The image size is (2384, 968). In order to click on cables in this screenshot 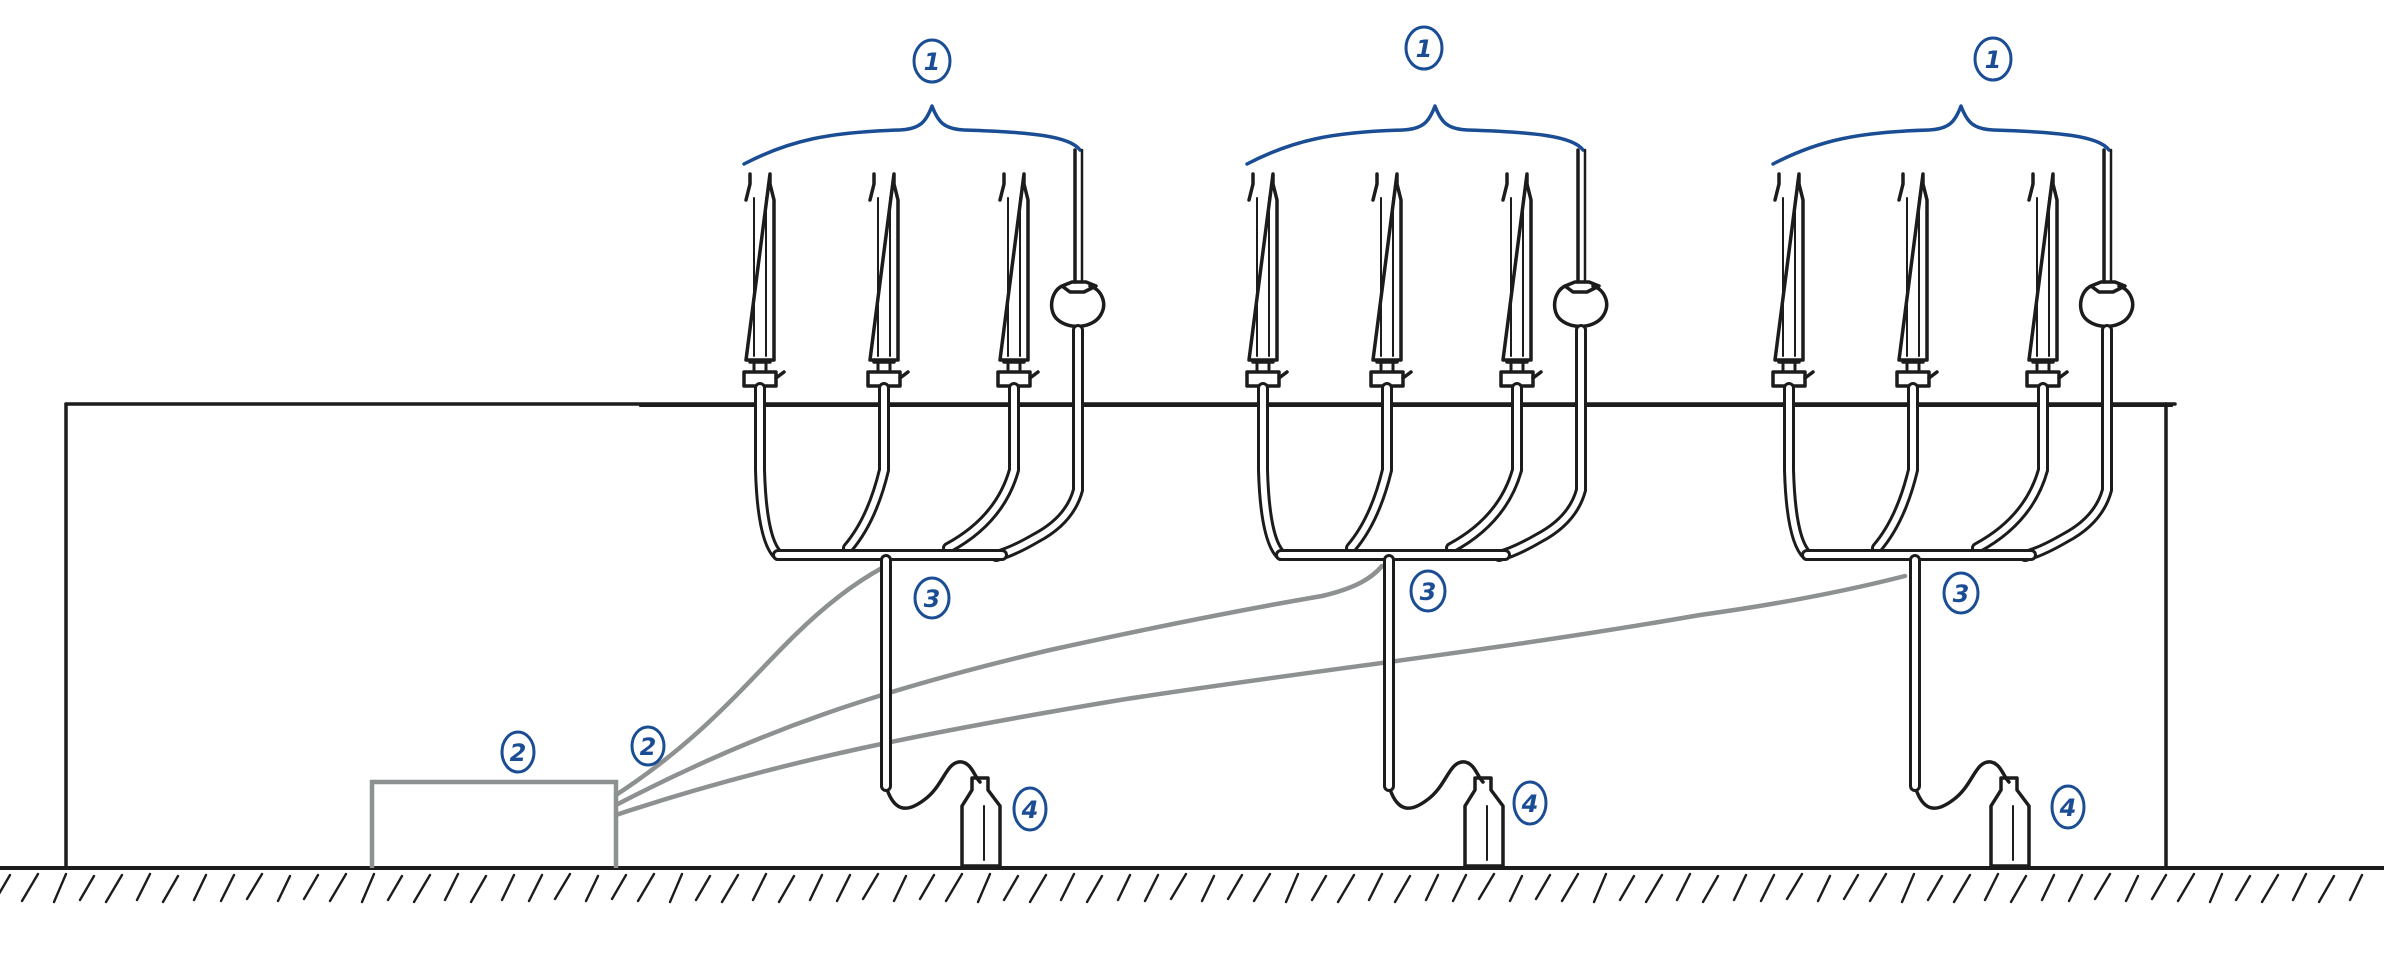, I will do `click(1260, 690)`.